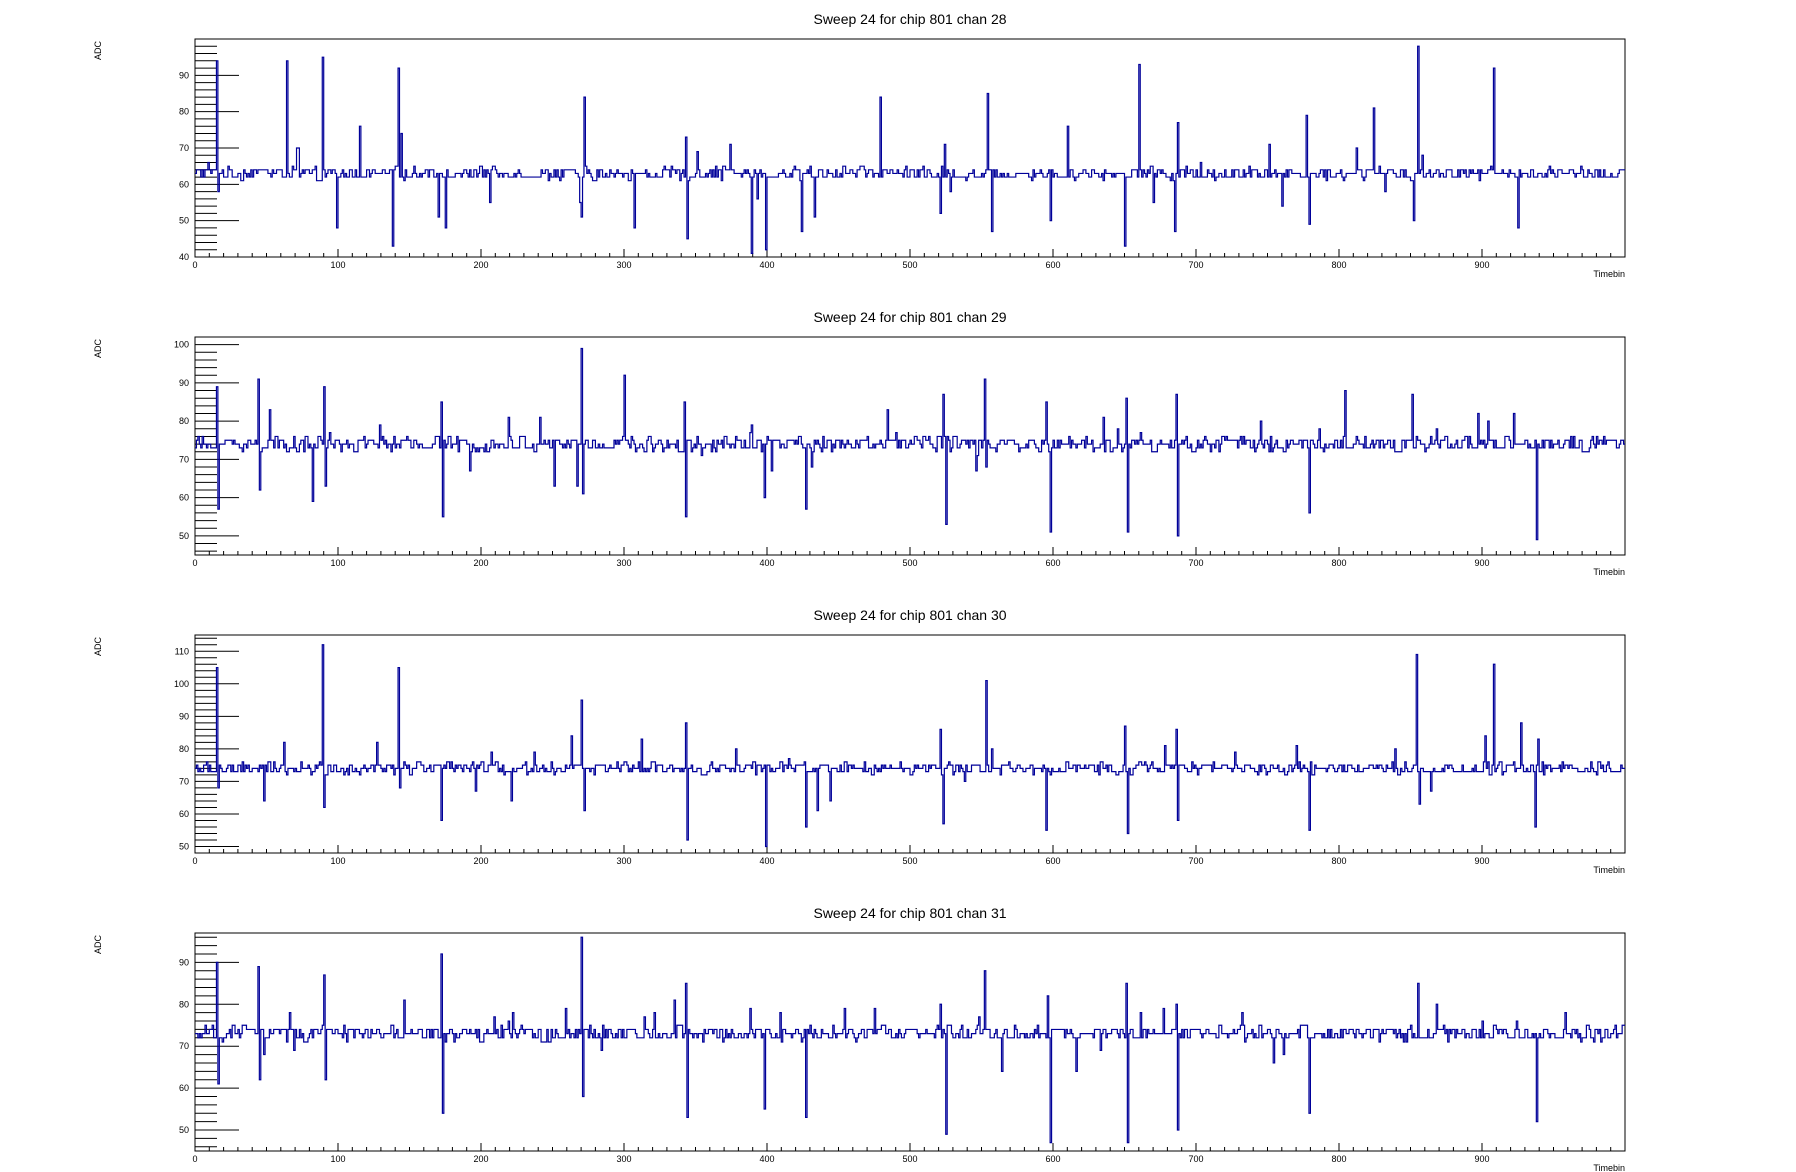  Describe the element at coordinates (184, 257) in the screenshot. I see `y-tick-label: 40` at that location.